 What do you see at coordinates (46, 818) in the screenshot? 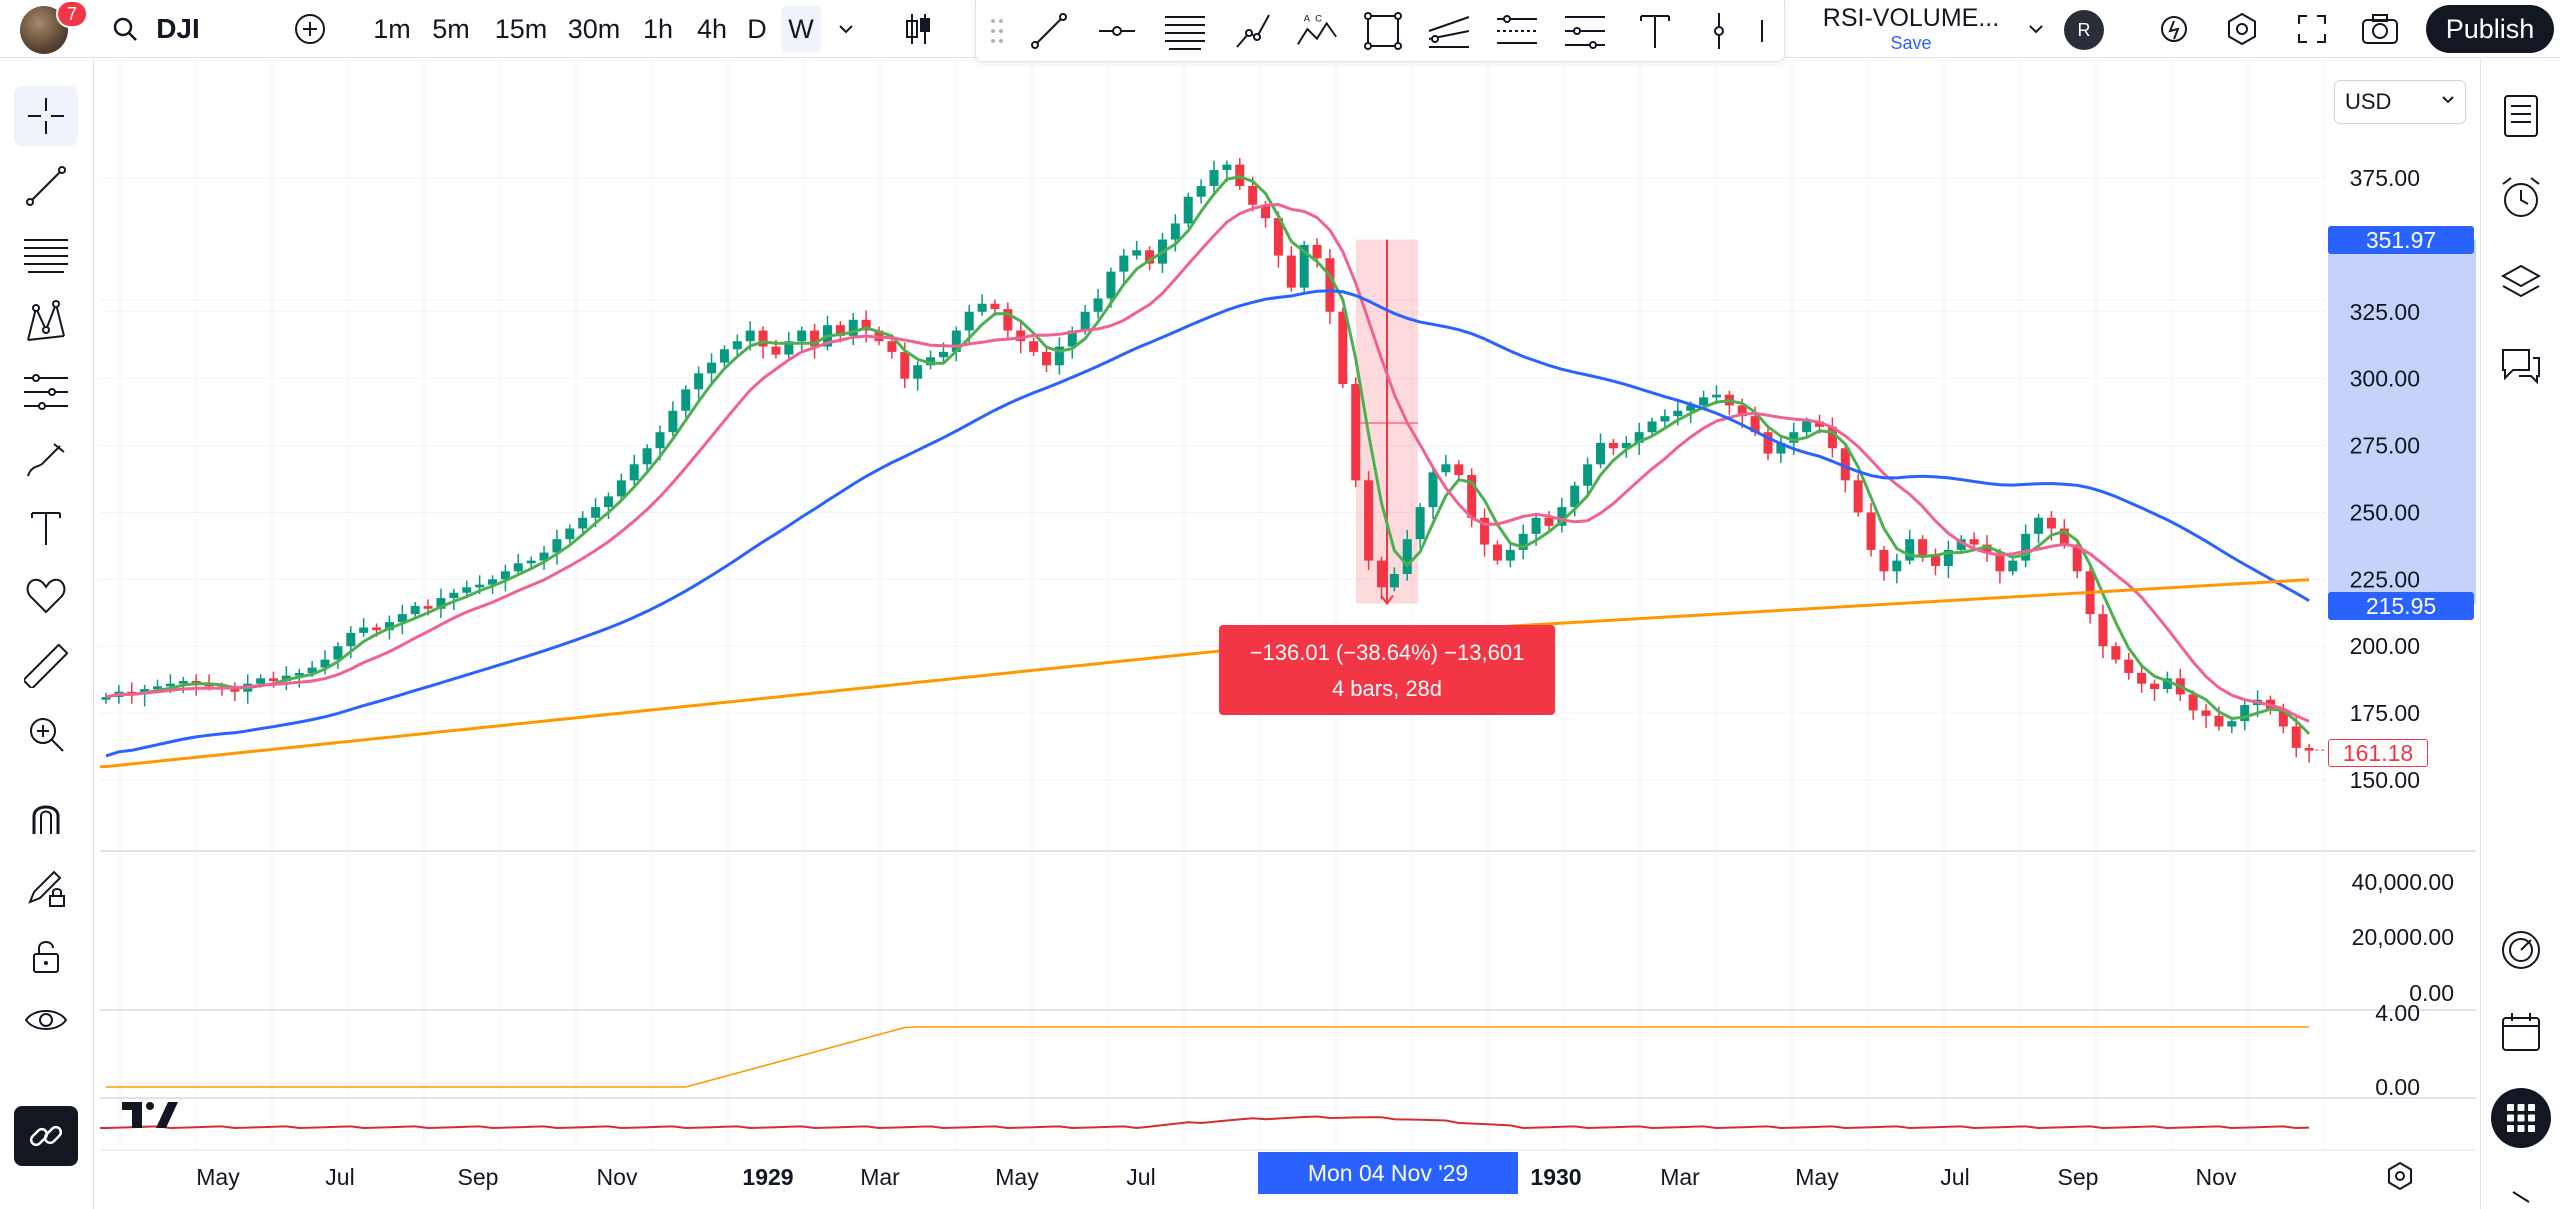
I see `magnet-icon` at bounding box center [46, 818].